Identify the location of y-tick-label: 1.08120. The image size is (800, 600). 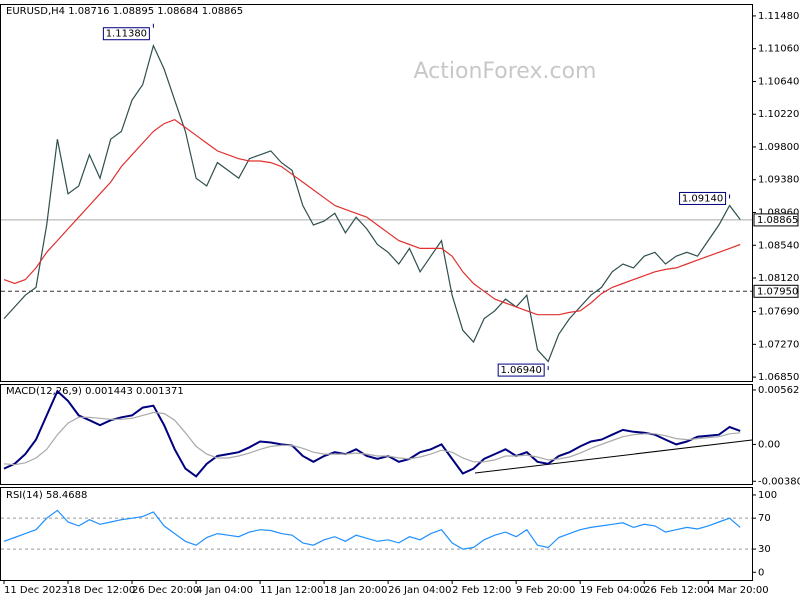
(778, 278).